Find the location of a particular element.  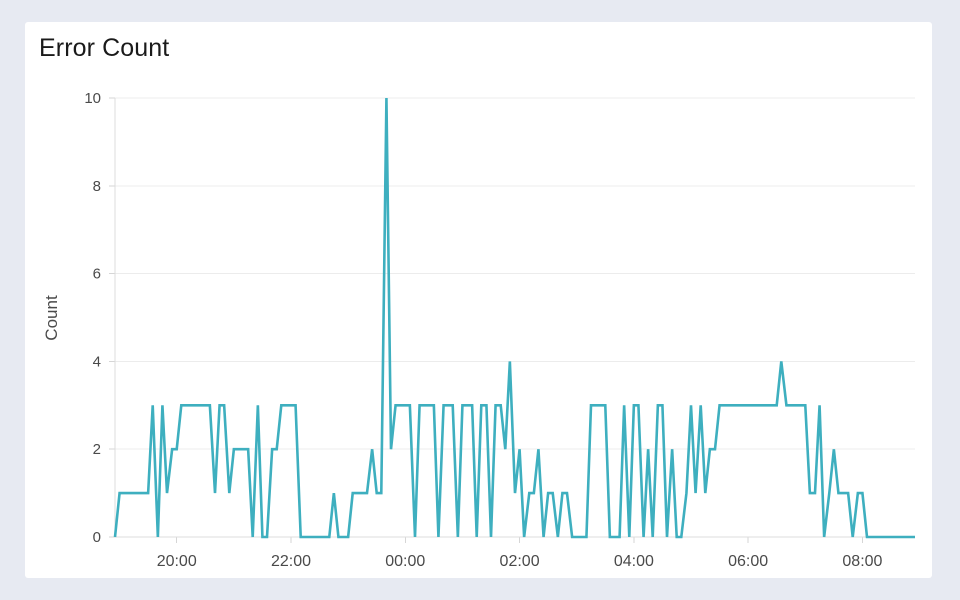

x-tick-label: 06:00 is located at coordinates (748, 561).